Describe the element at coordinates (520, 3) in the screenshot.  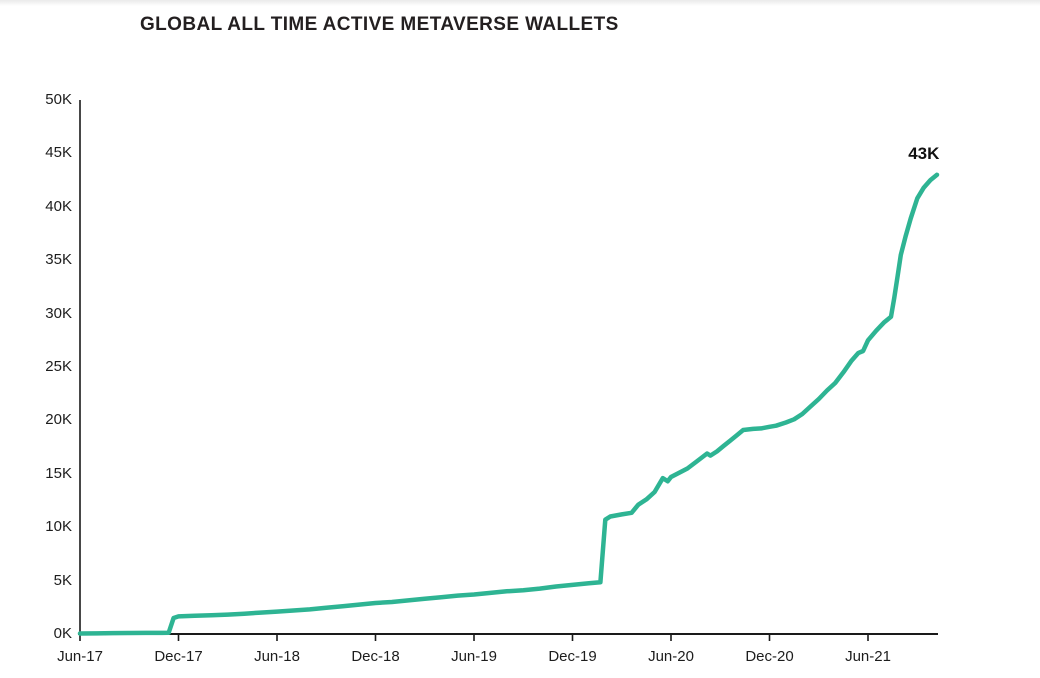
I see `top-border-strip` at that location.